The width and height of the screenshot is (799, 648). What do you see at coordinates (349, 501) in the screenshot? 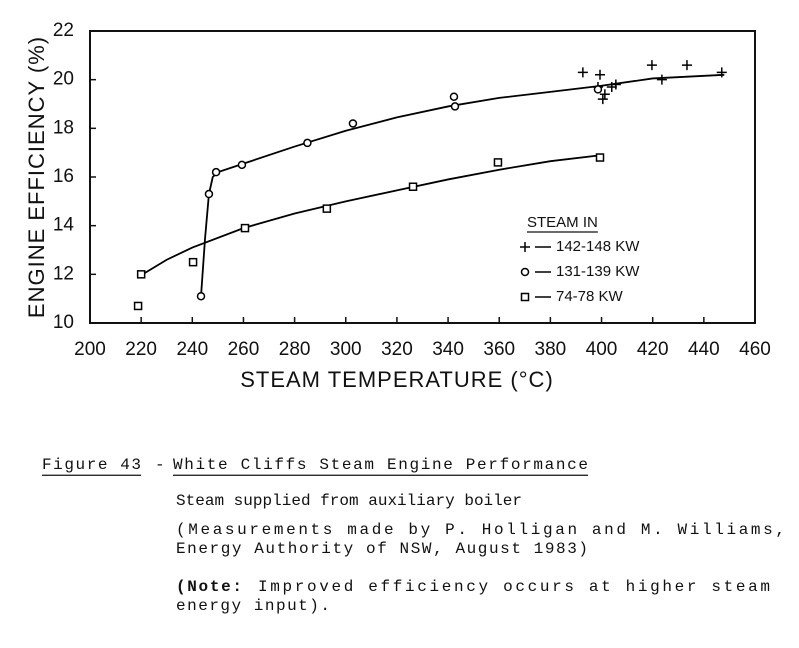
I see `caption-line: Steam supplied from auxiliary boiler` at bounding box center [349, 501].